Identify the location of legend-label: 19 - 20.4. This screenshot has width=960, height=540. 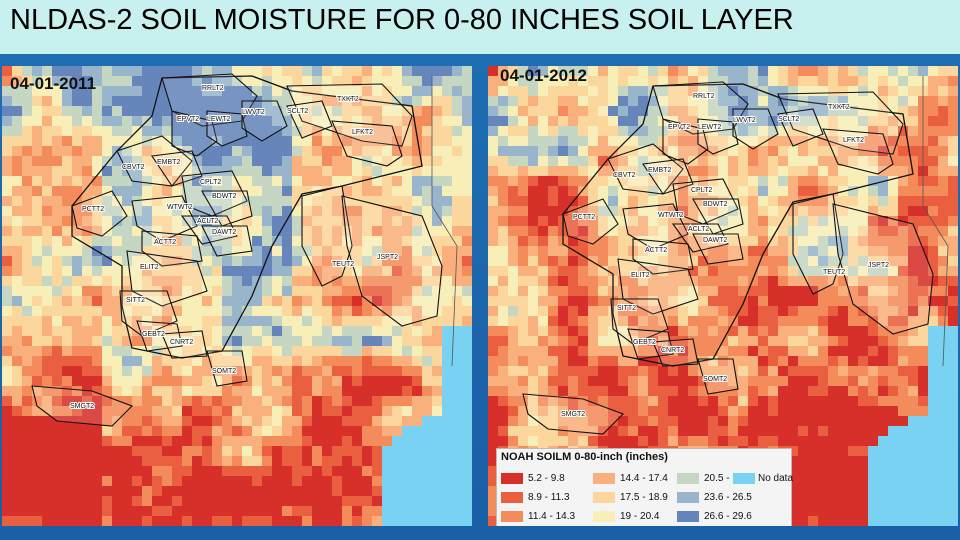
(640, 516).